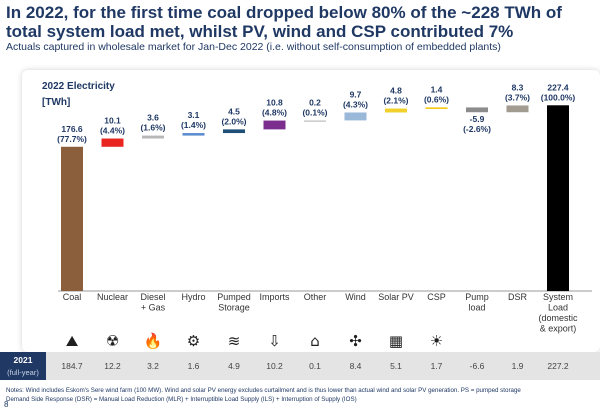 The height and width of the screenshot is (411, 600). I want to click on percent-label-11: (-2.6%), so click(477, 129).